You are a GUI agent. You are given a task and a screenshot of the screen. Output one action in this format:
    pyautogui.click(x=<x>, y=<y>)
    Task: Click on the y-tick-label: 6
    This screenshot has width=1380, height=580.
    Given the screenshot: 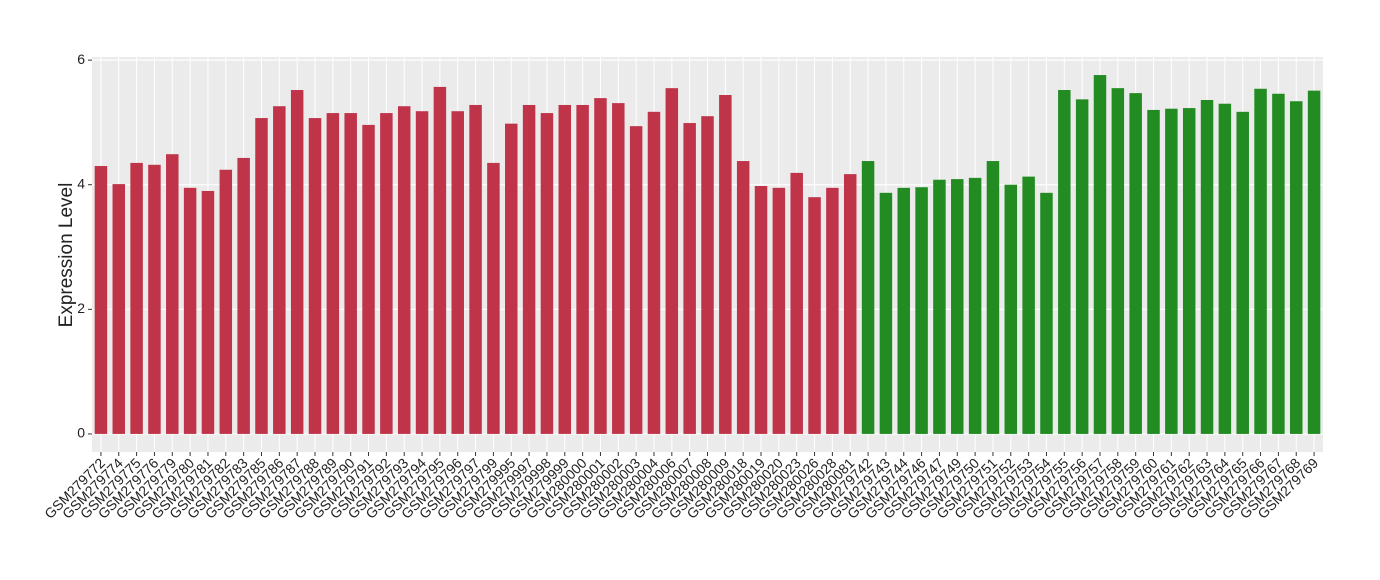 What is the action you would take?
    pyautogui.click(x=81, y=59)
    